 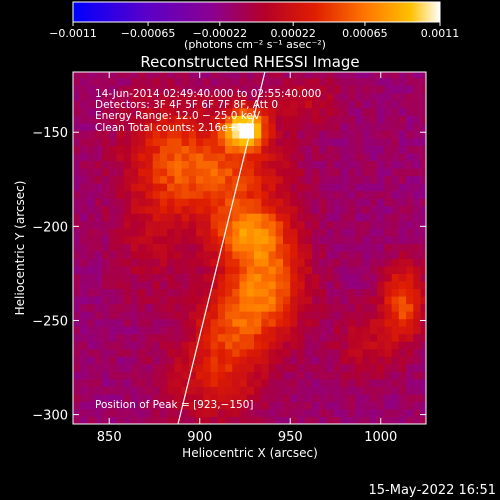 What do you see at coordinates (178, 116) in the screenshot?
I see `annotation-energy-range: Energy Range: 12.0 − 25.0 keV` at bounding box center [178, 116].